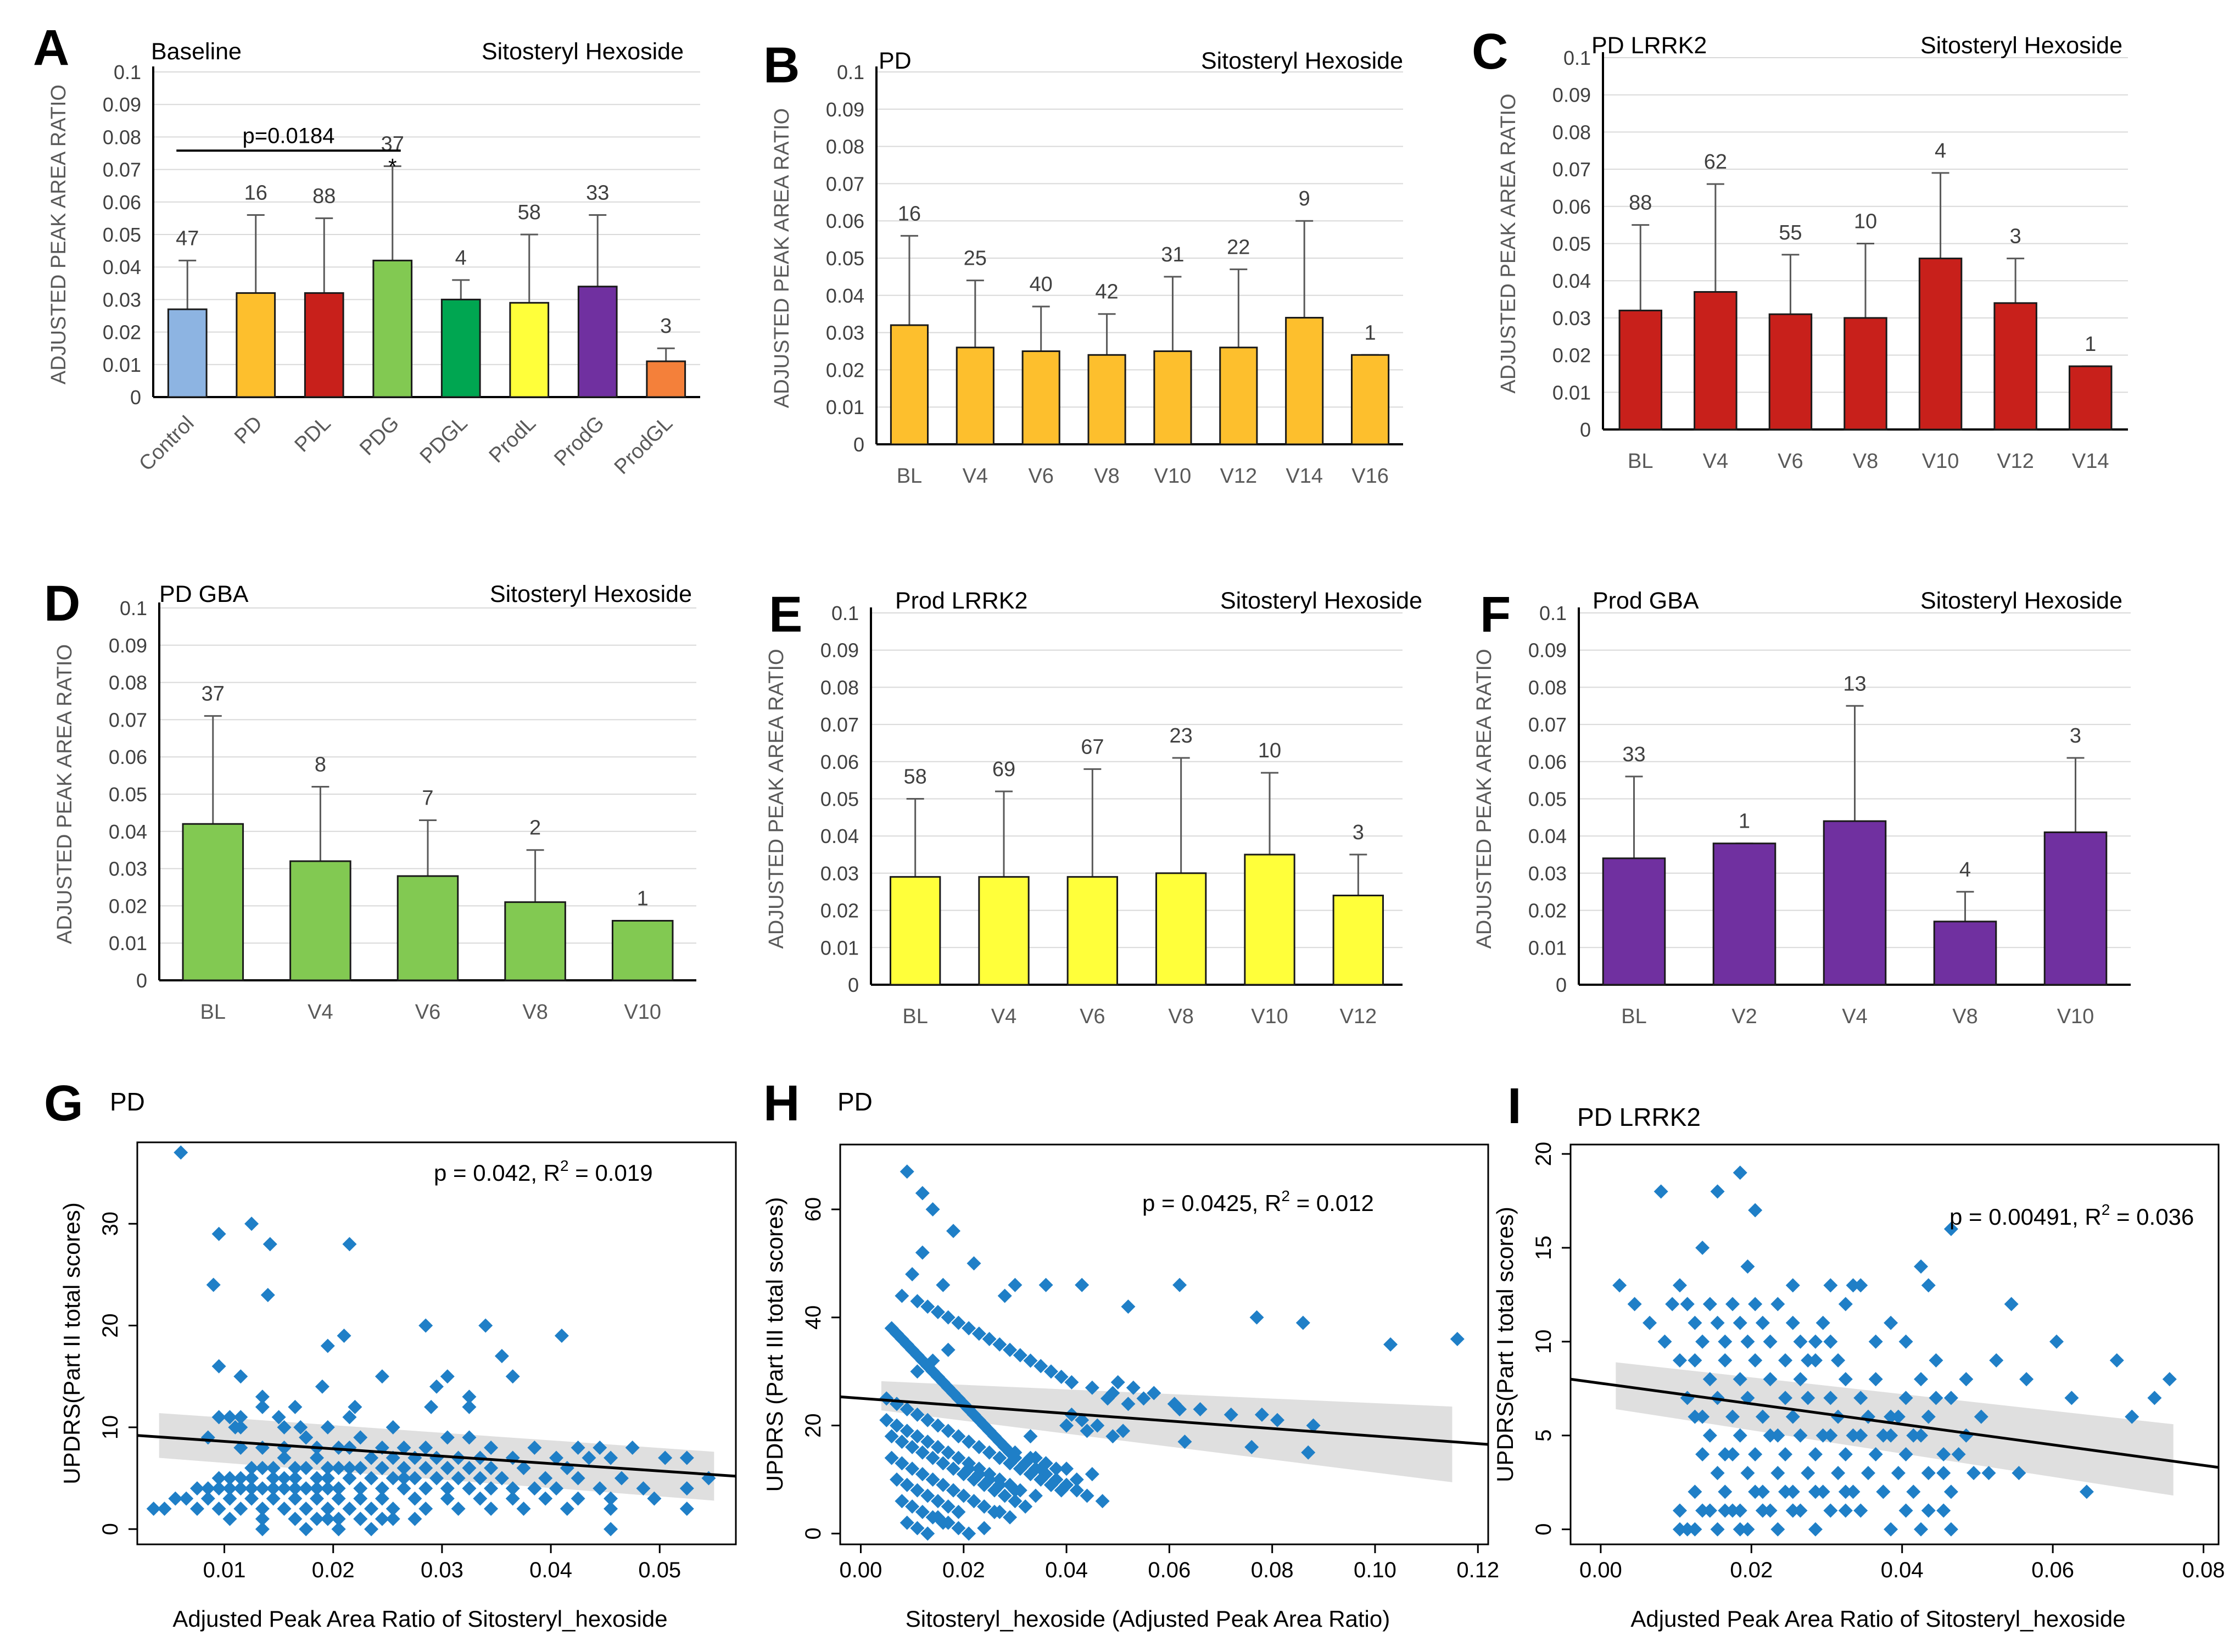 This screenshot has height=1652, width=2229. Describe the element at coordinates (611, 1173) in the screenshot. I see `stat-tail: = 0.019` at that location.